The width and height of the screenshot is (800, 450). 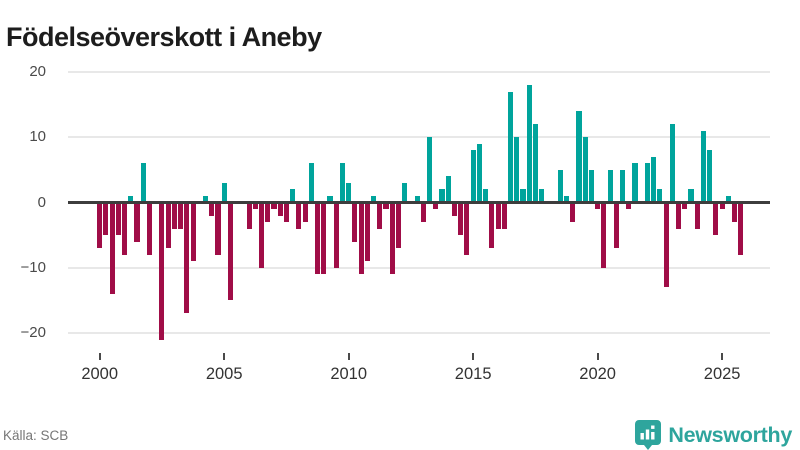 I want to click on newsworthy-pin-barchart-icon, so click(x=648, y=435).